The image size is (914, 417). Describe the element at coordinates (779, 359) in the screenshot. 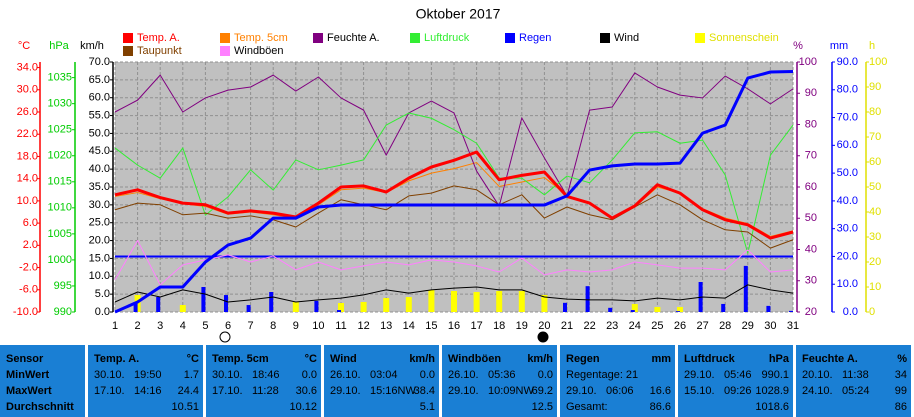

I see `column-unit: hPa` at that location.